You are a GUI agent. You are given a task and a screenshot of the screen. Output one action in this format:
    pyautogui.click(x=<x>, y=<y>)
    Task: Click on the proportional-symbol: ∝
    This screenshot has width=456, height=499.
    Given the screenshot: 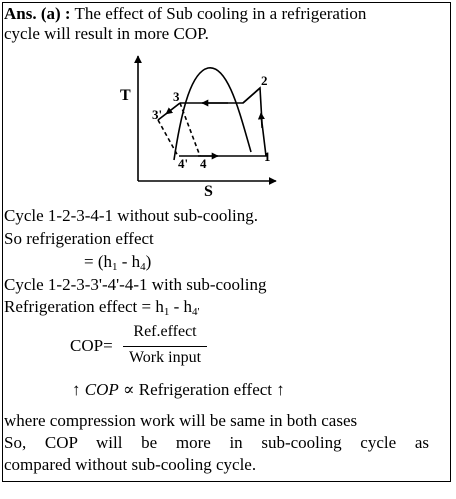 What is the action you would take?
    pyautogui.click(x=129, y=389)
    